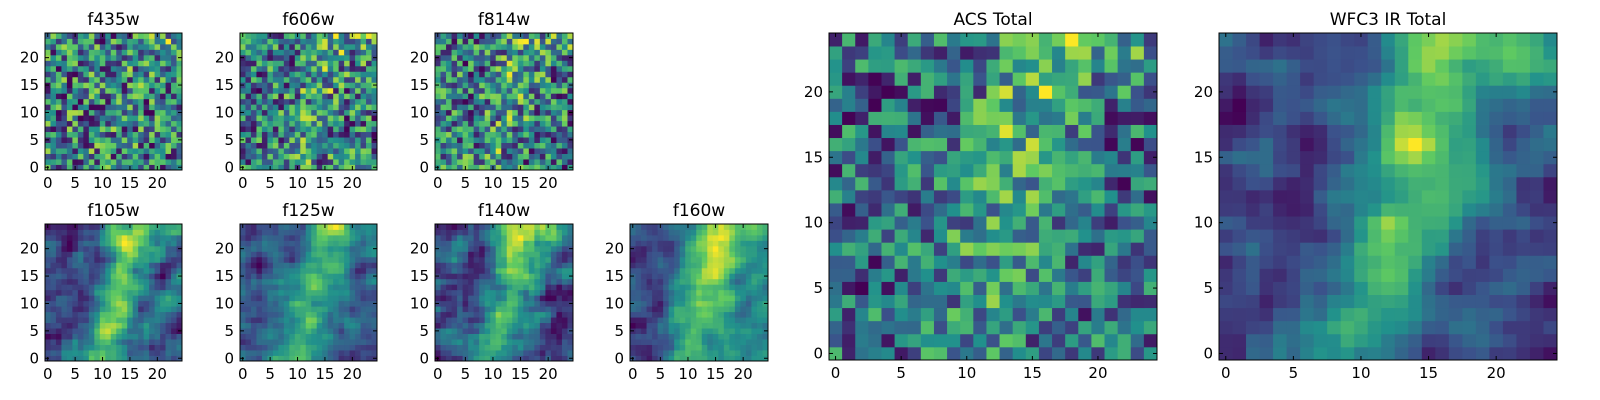 The width and height of the screenshot is (1600, 400). Describe the element at coordinates (1388, 20) in the screenshot. I see `panel-title: WFC3 IR Total` at that location.